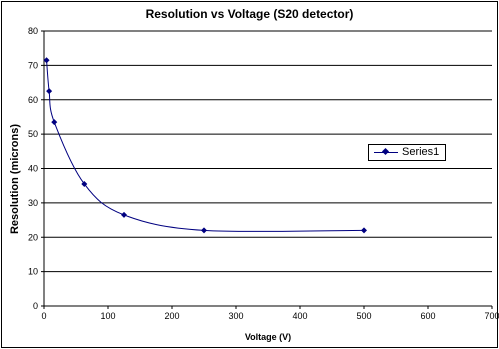 Image resolution: width=499 pixels, height=349 pixels. Describe the element at coordinates (268, 337) in the screenshot. I see `x-axis-label: Voltage (V)` at that location.